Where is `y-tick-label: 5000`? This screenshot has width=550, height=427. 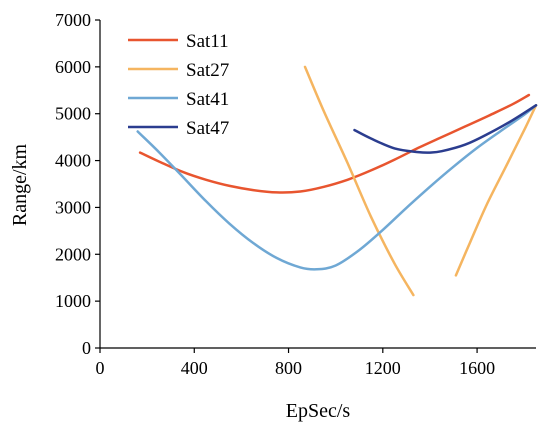 y-tick-label: 5000 is located at coordinates (73, 114).